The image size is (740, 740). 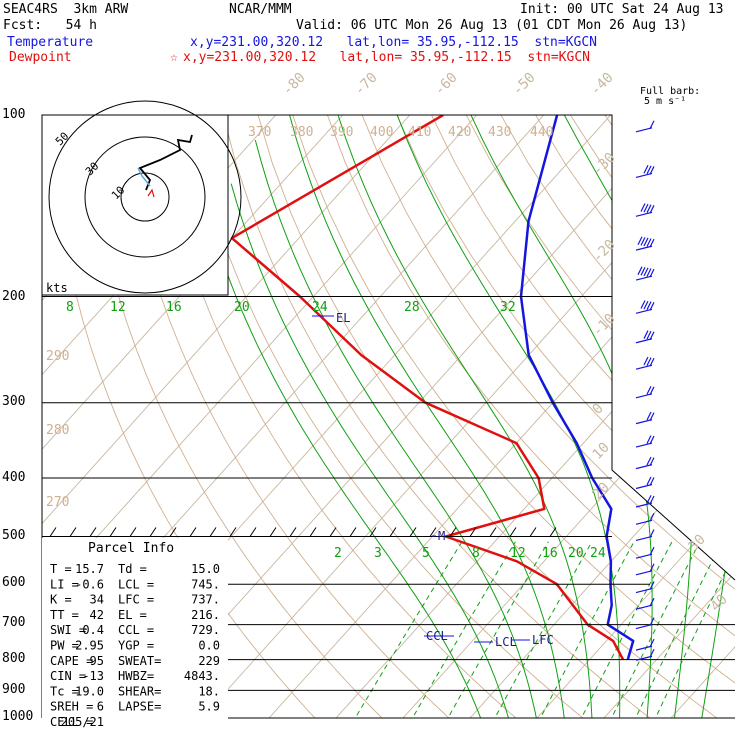 What do you see at coordinates (601, 451) in the screenshot?
I see `isotherm-label: 10` at bounding box center [601, 451].